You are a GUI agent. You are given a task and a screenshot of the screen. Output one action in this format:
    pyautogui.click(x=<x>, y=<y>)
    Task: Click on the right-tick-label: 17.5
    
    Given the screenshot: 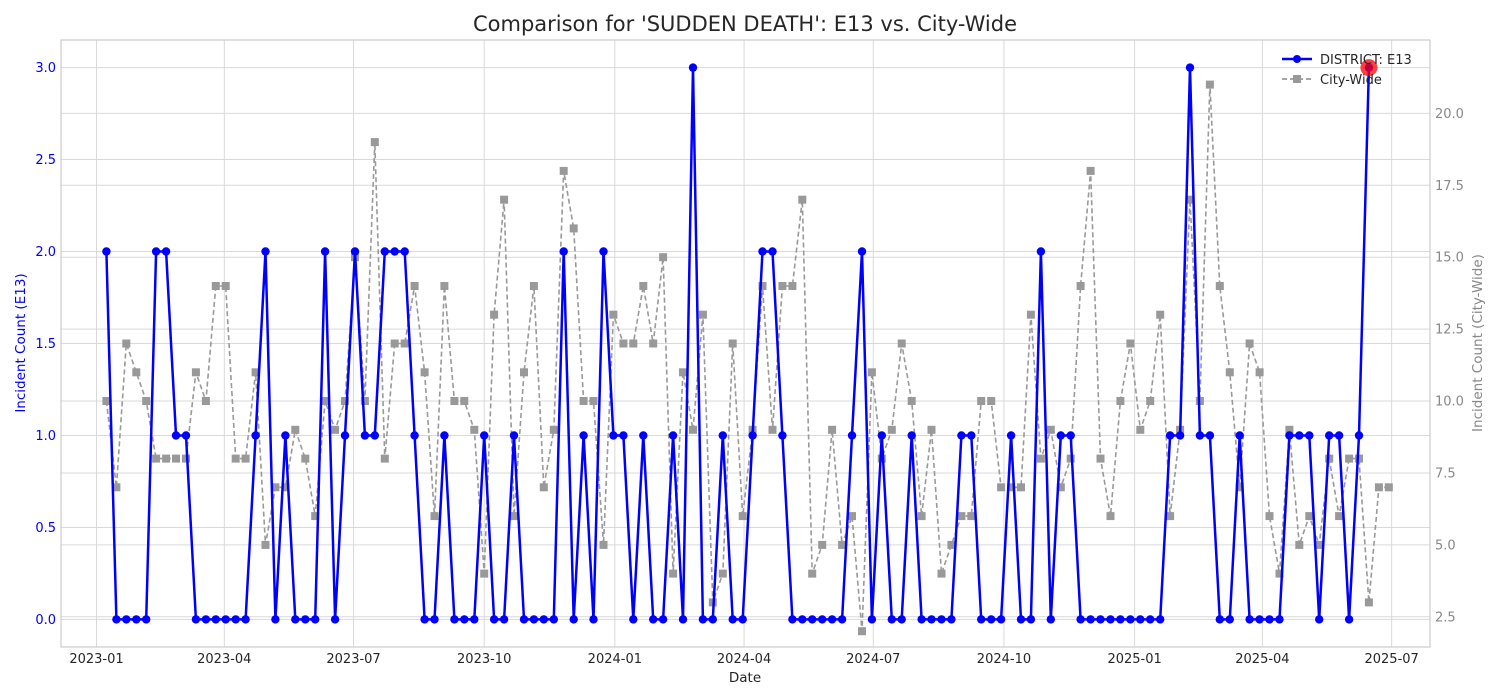 What is the action you would take?
    pyautogui.click(x=1449, y=186)
    